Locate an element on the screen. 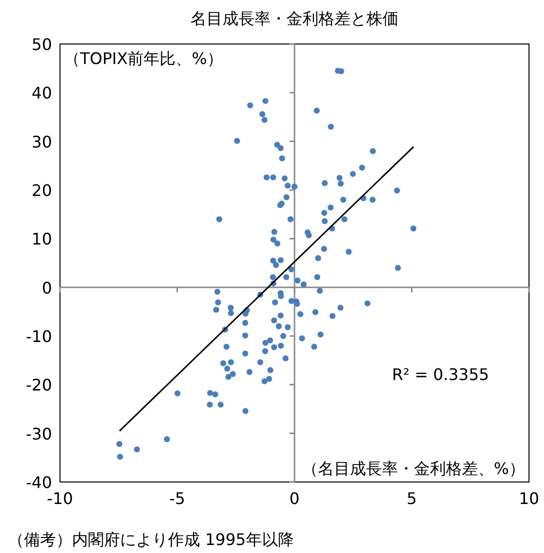  y-tick-label: -10 is located at coordinates (39, 336).